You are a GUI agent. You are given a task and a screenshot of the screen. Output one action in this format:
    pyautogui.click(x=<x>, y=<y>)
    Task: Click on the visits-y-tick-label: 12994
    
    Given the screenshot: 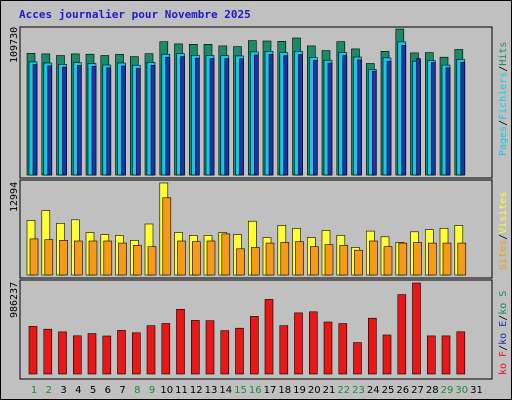 What is the action you would take?
    pyautogui.click(x=14, y=197)
    